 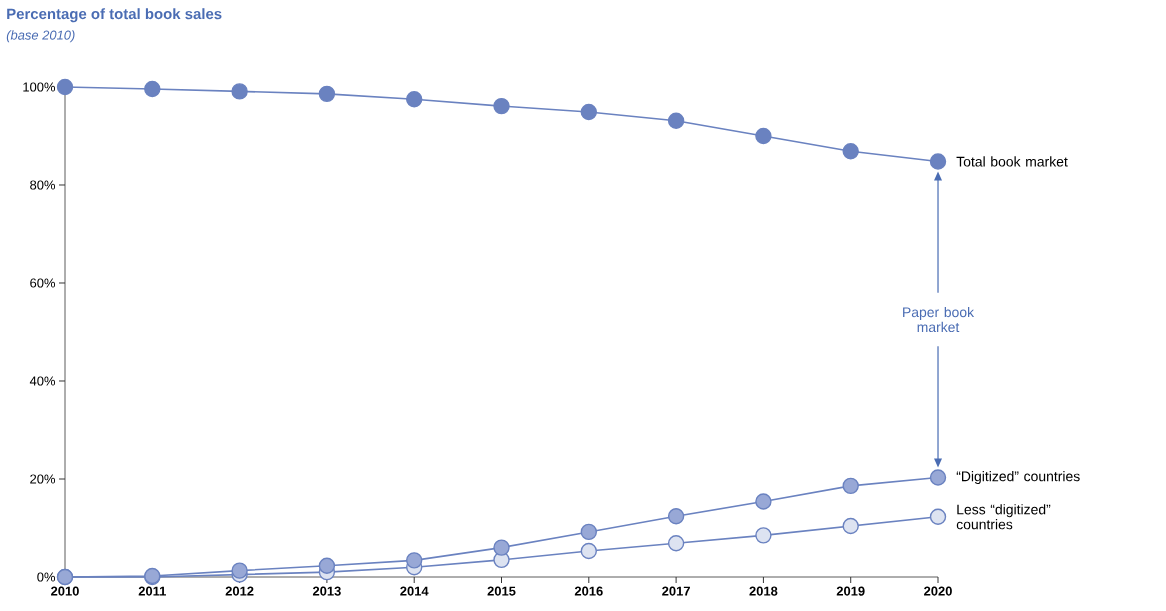 What do you see at coordinates (43, 479) in the screenshot?
I see `y-tick-label: 20%` at bounding box center [43, 479].